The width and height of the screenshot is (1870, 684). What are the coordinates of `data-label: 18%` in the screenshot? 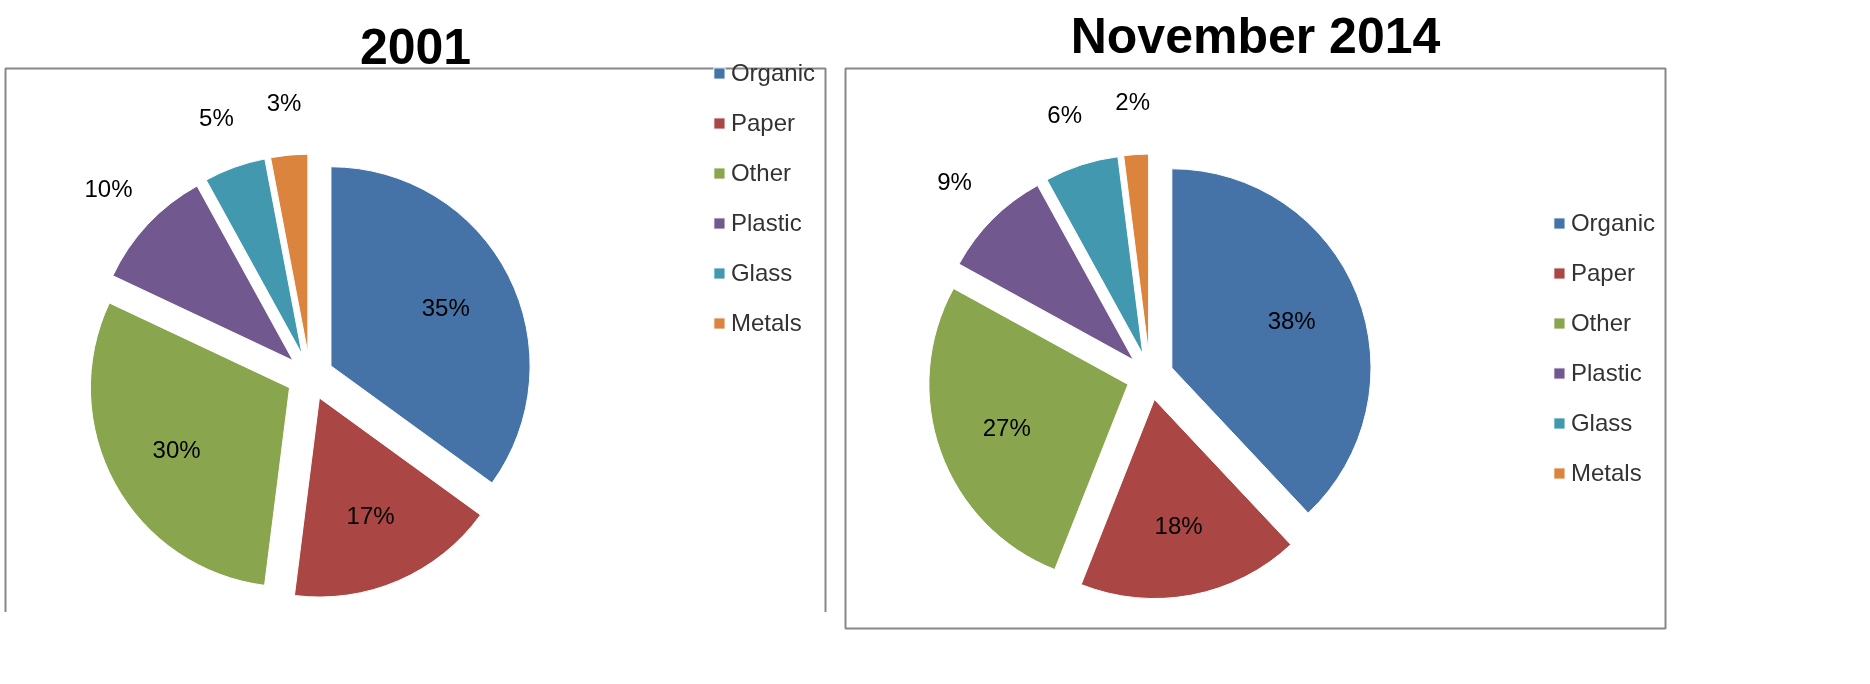 It's located at (1178, 525).